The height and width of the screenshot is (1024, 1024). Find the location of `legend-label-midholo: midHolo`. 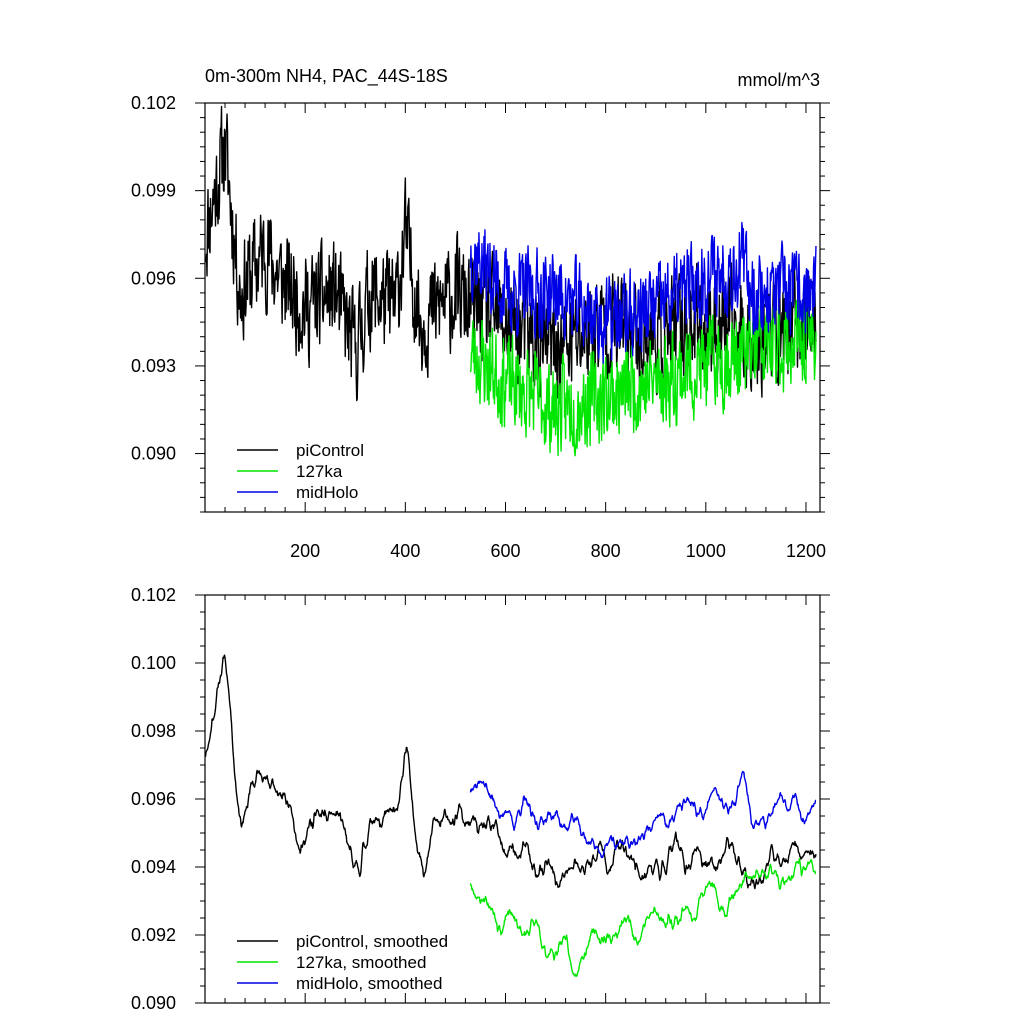

legend-label-midholo: midHolo is located at coordinates (327, 492).